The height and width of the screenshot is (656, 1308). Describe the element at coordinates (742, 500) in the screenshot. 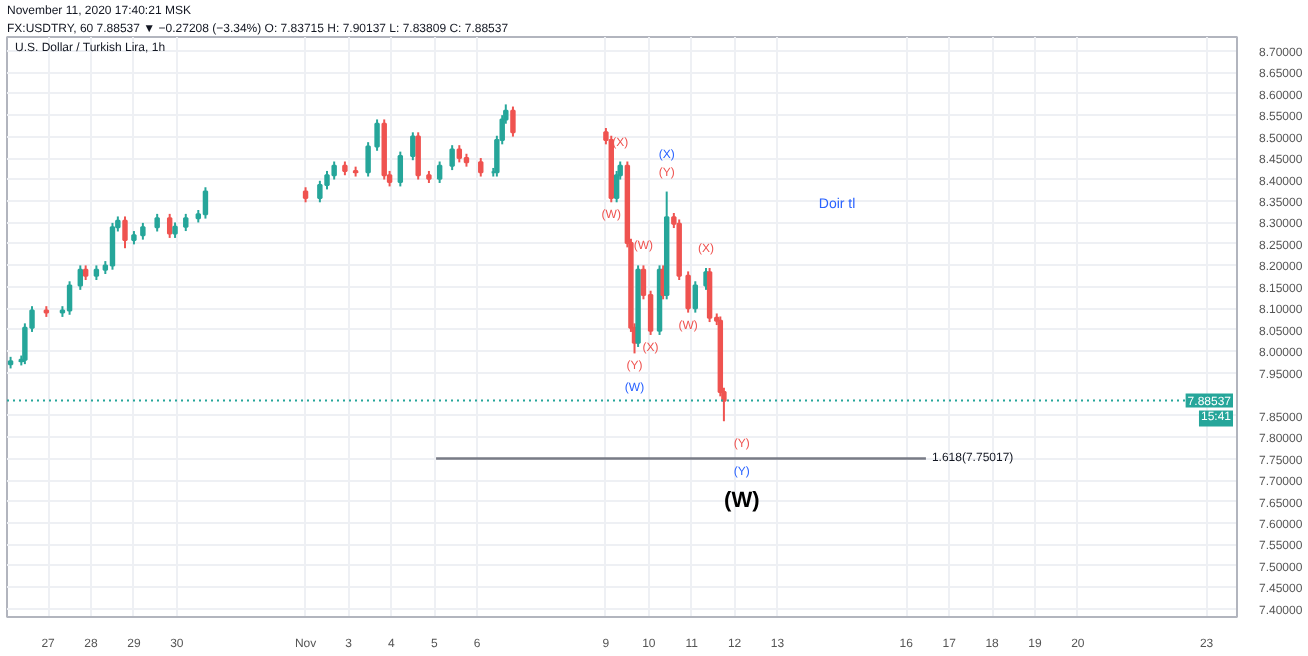

I see `annotation: (W)` at that location.